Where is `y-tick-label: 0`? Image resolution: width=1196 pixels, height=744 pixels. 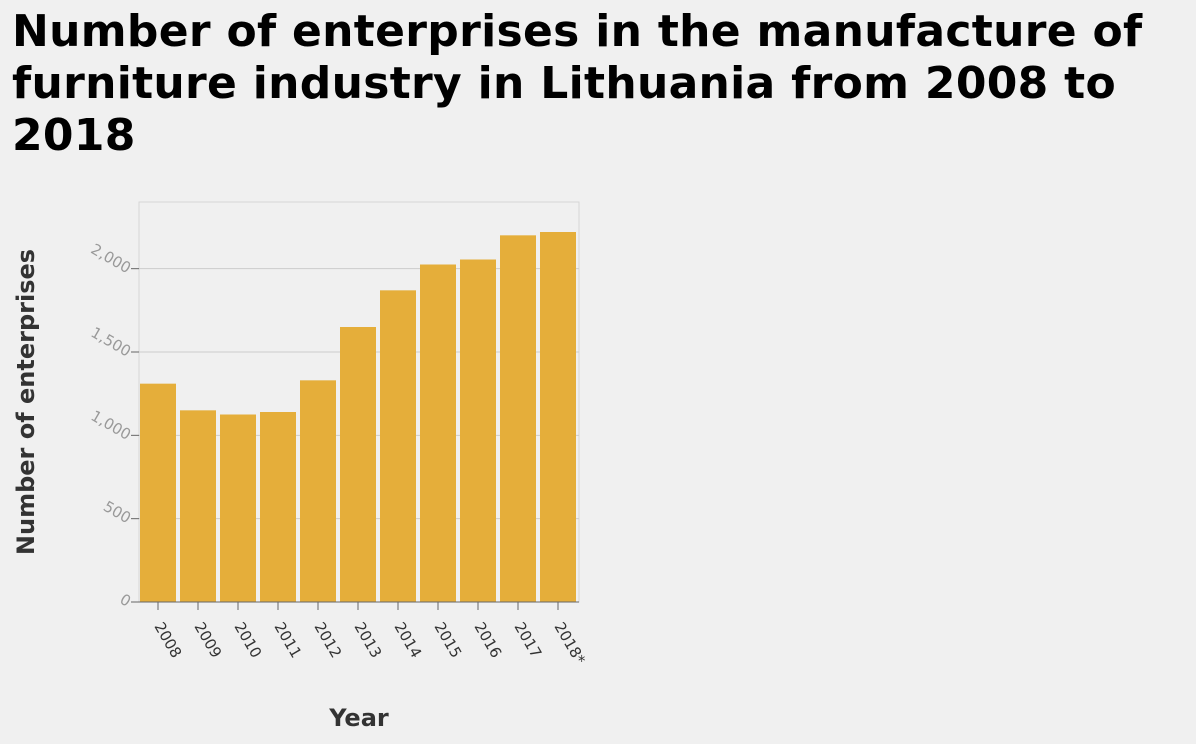 y-tick-label: 0 is located at coordinates (125, 600).